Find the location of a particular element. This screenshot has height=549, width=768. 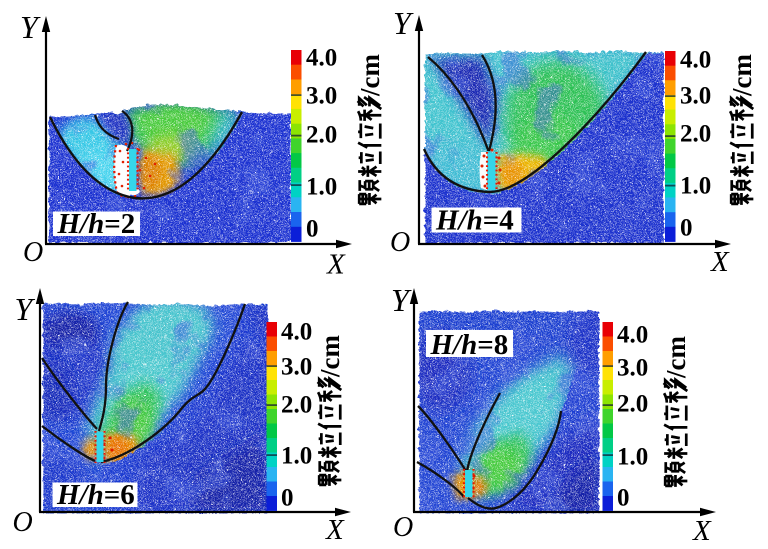

svg-text: H/h=2 is located at coordinates (96, 224).